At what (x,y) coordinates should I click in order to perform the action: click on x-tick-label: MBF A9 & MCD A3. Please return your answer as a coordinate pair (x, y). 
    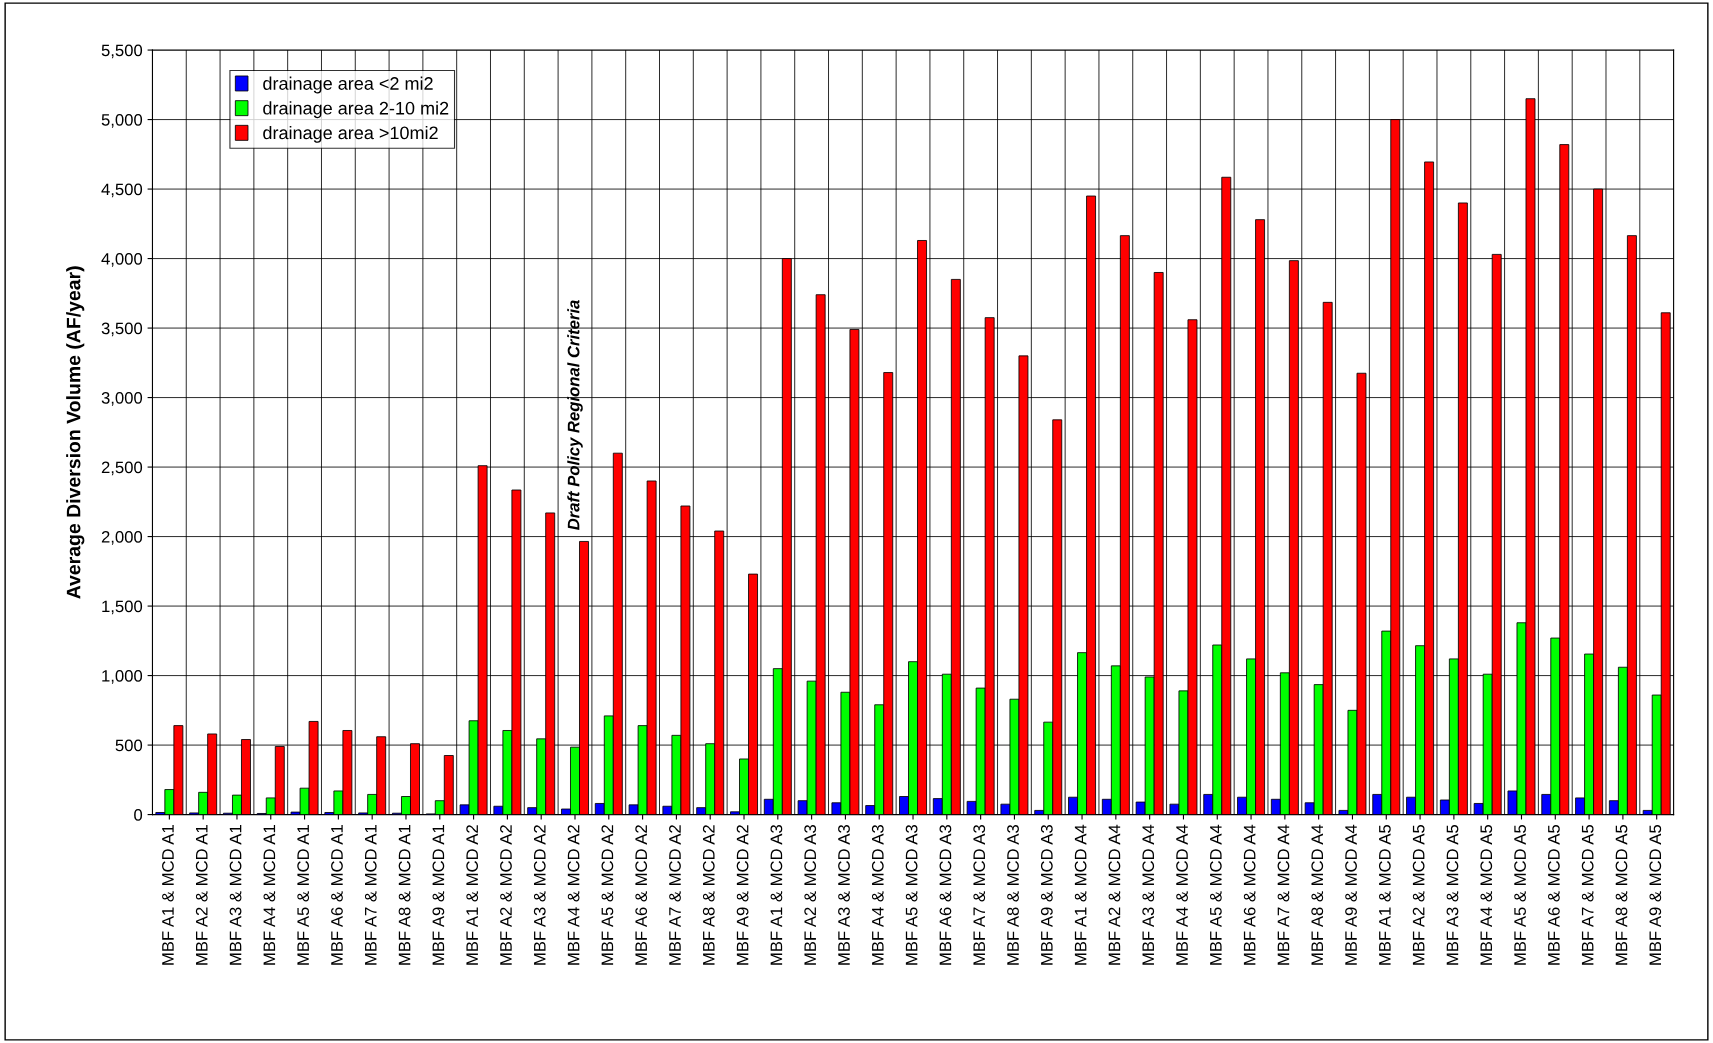
    Looking at the image, I should click on (1046, 895).